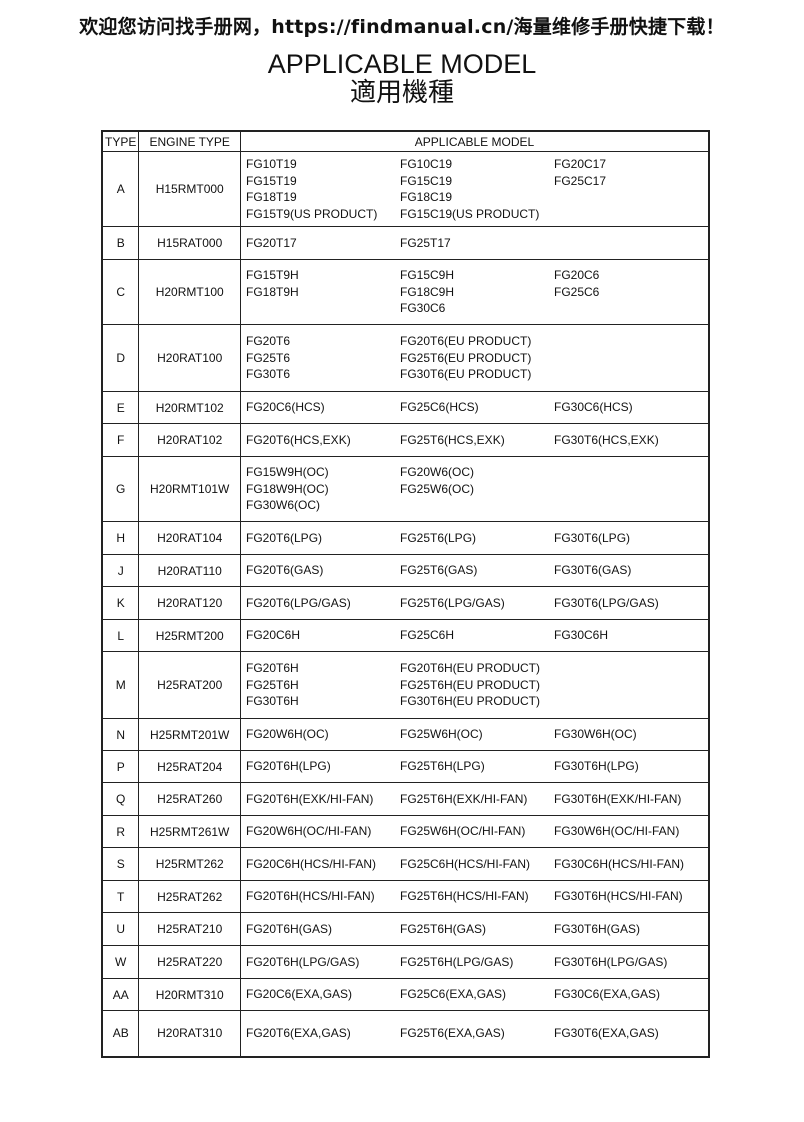  Describe the element at coordinates (120, 489) in the screenshot. I see `type-cell: G` at that location.